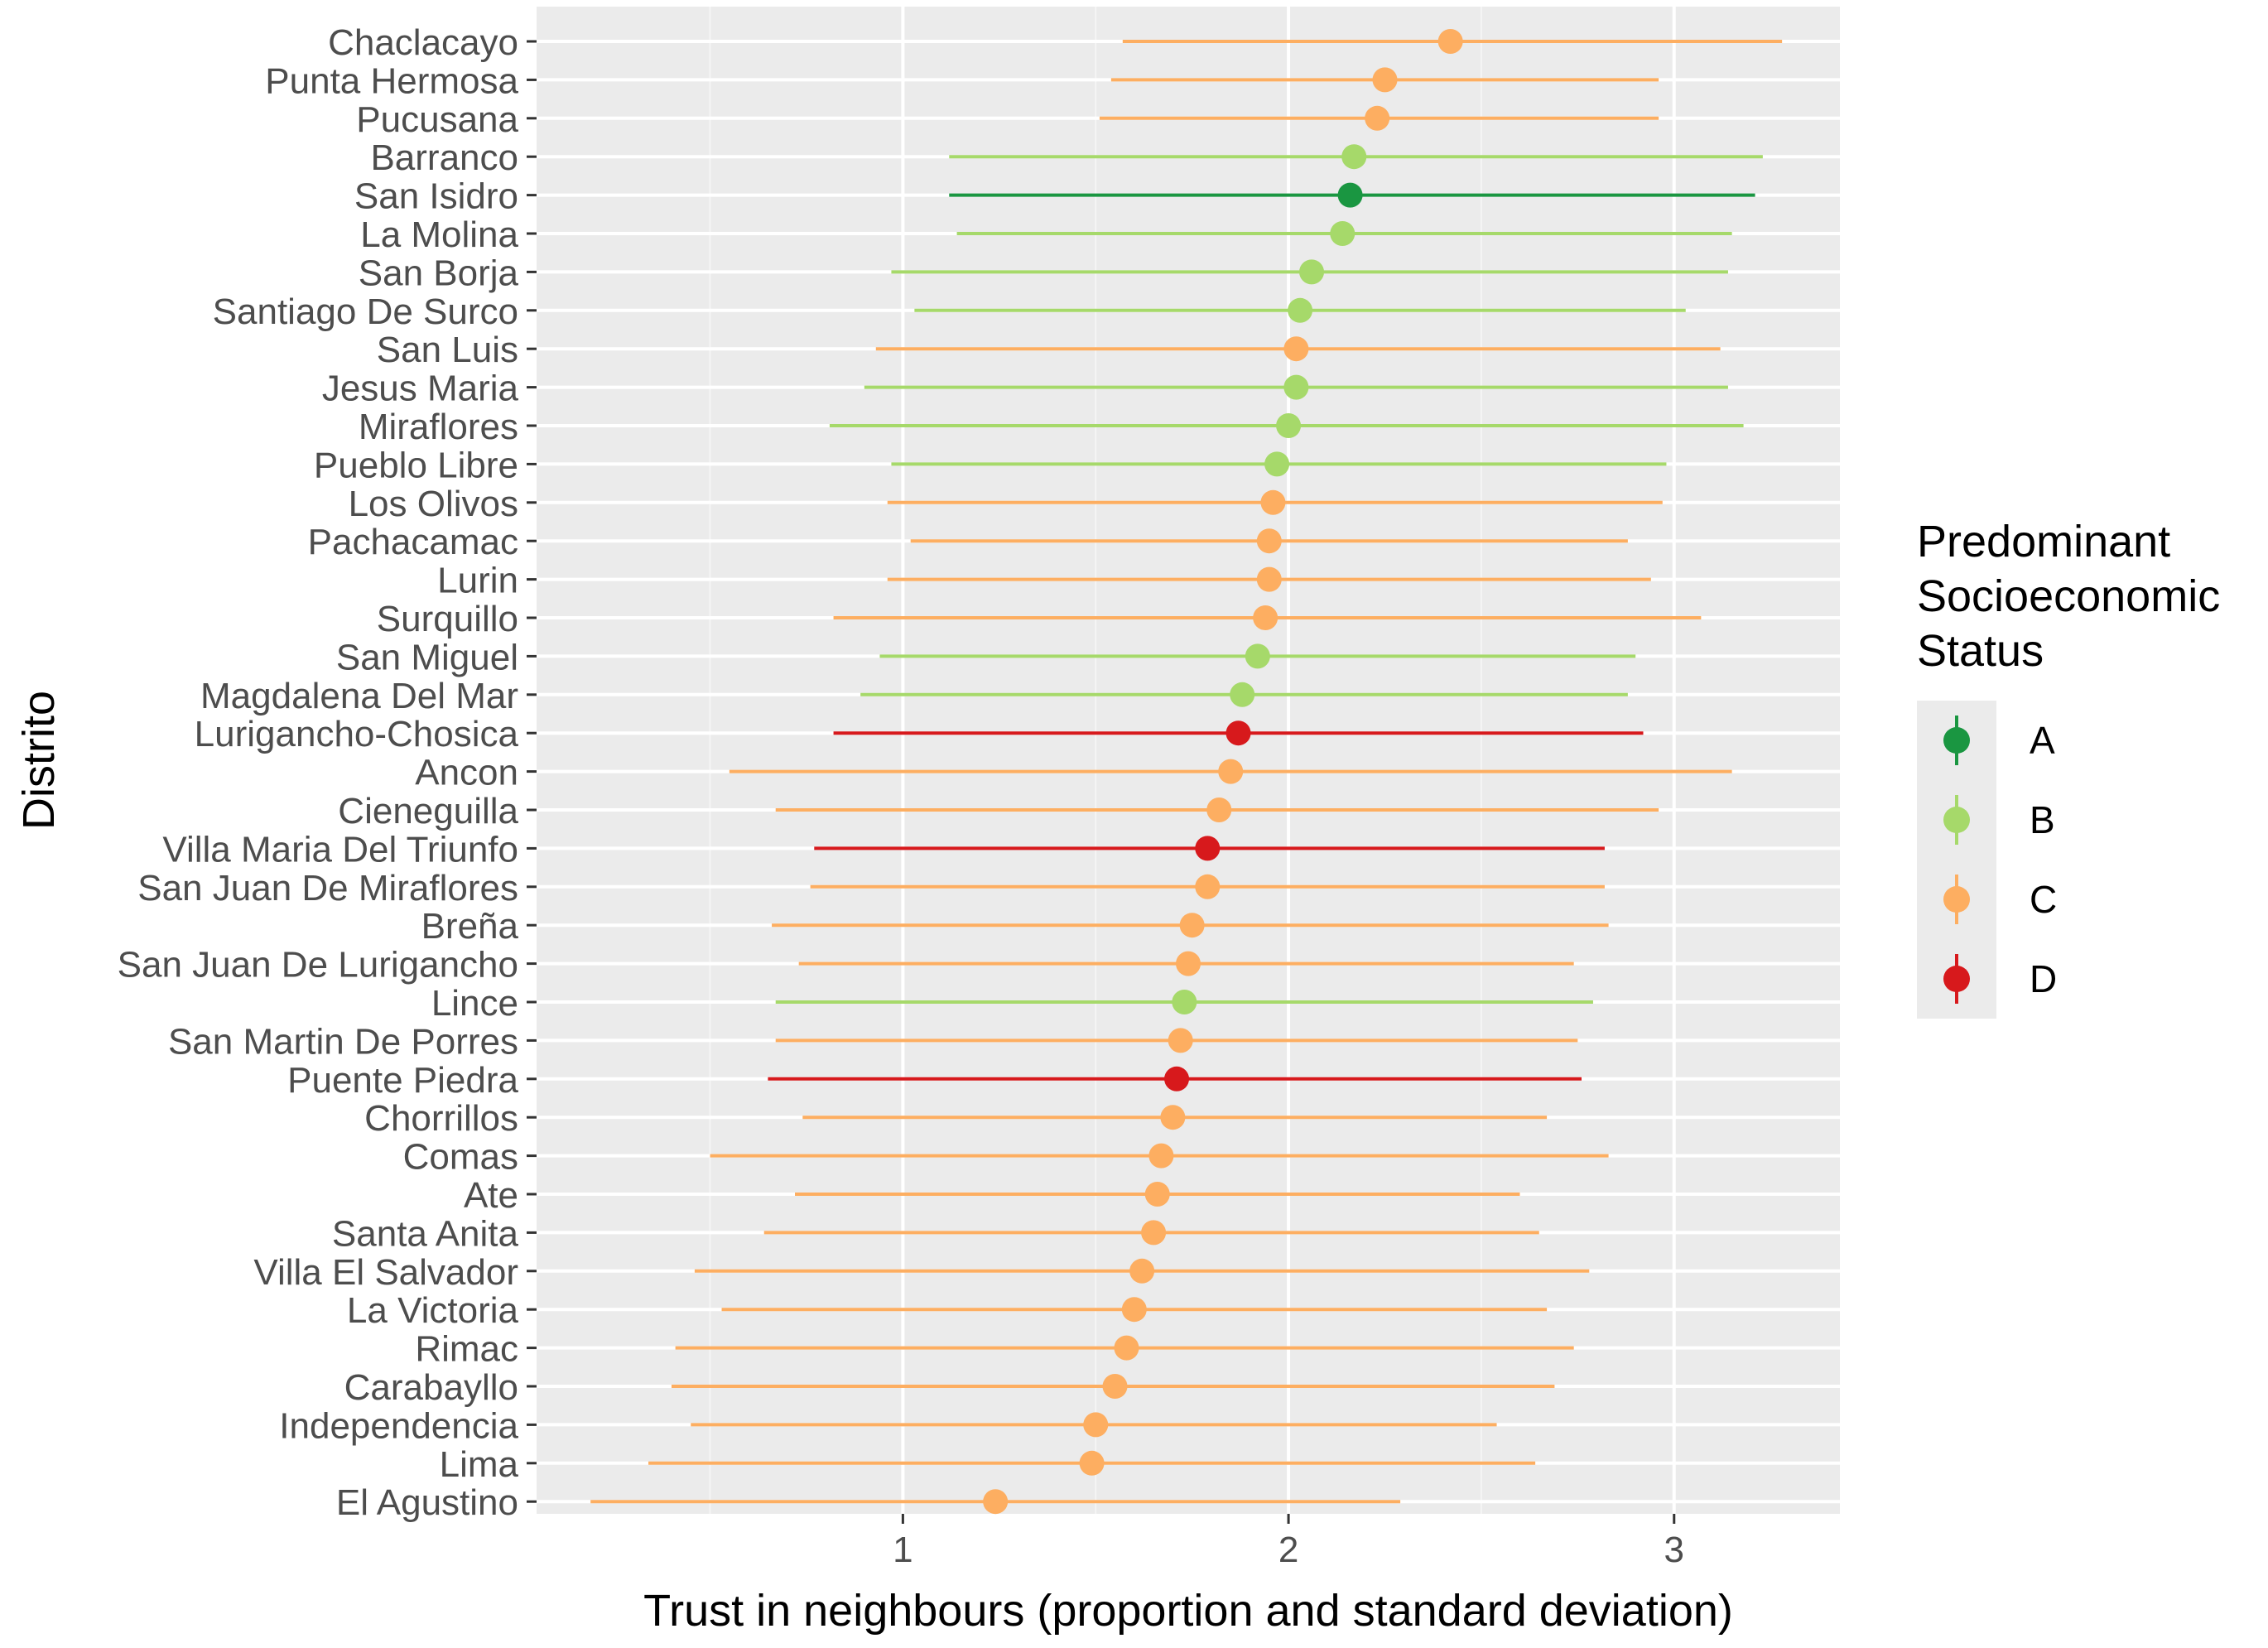 This screenshot has width=2268, height=1648. I want to click on y-axis-title: Distrito, so click(39, 760).